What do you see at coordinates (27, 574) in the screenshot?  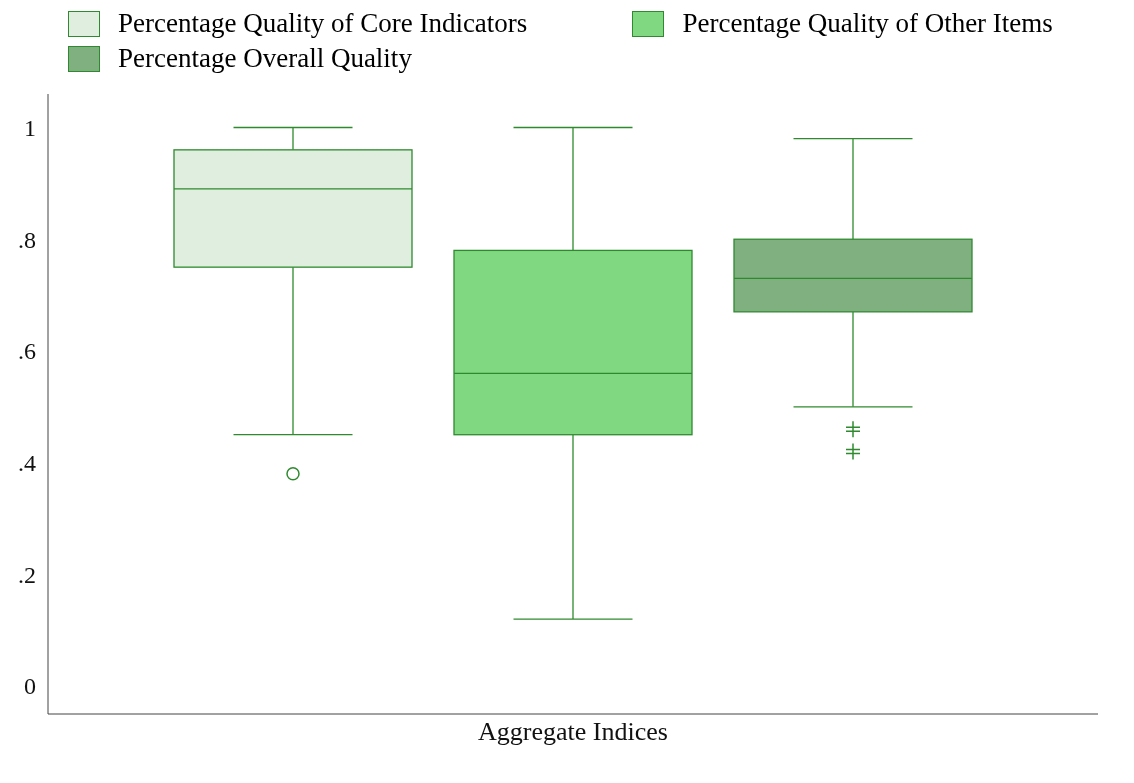 I see `y-tick-label: .2` at bounding box center [27, 574].